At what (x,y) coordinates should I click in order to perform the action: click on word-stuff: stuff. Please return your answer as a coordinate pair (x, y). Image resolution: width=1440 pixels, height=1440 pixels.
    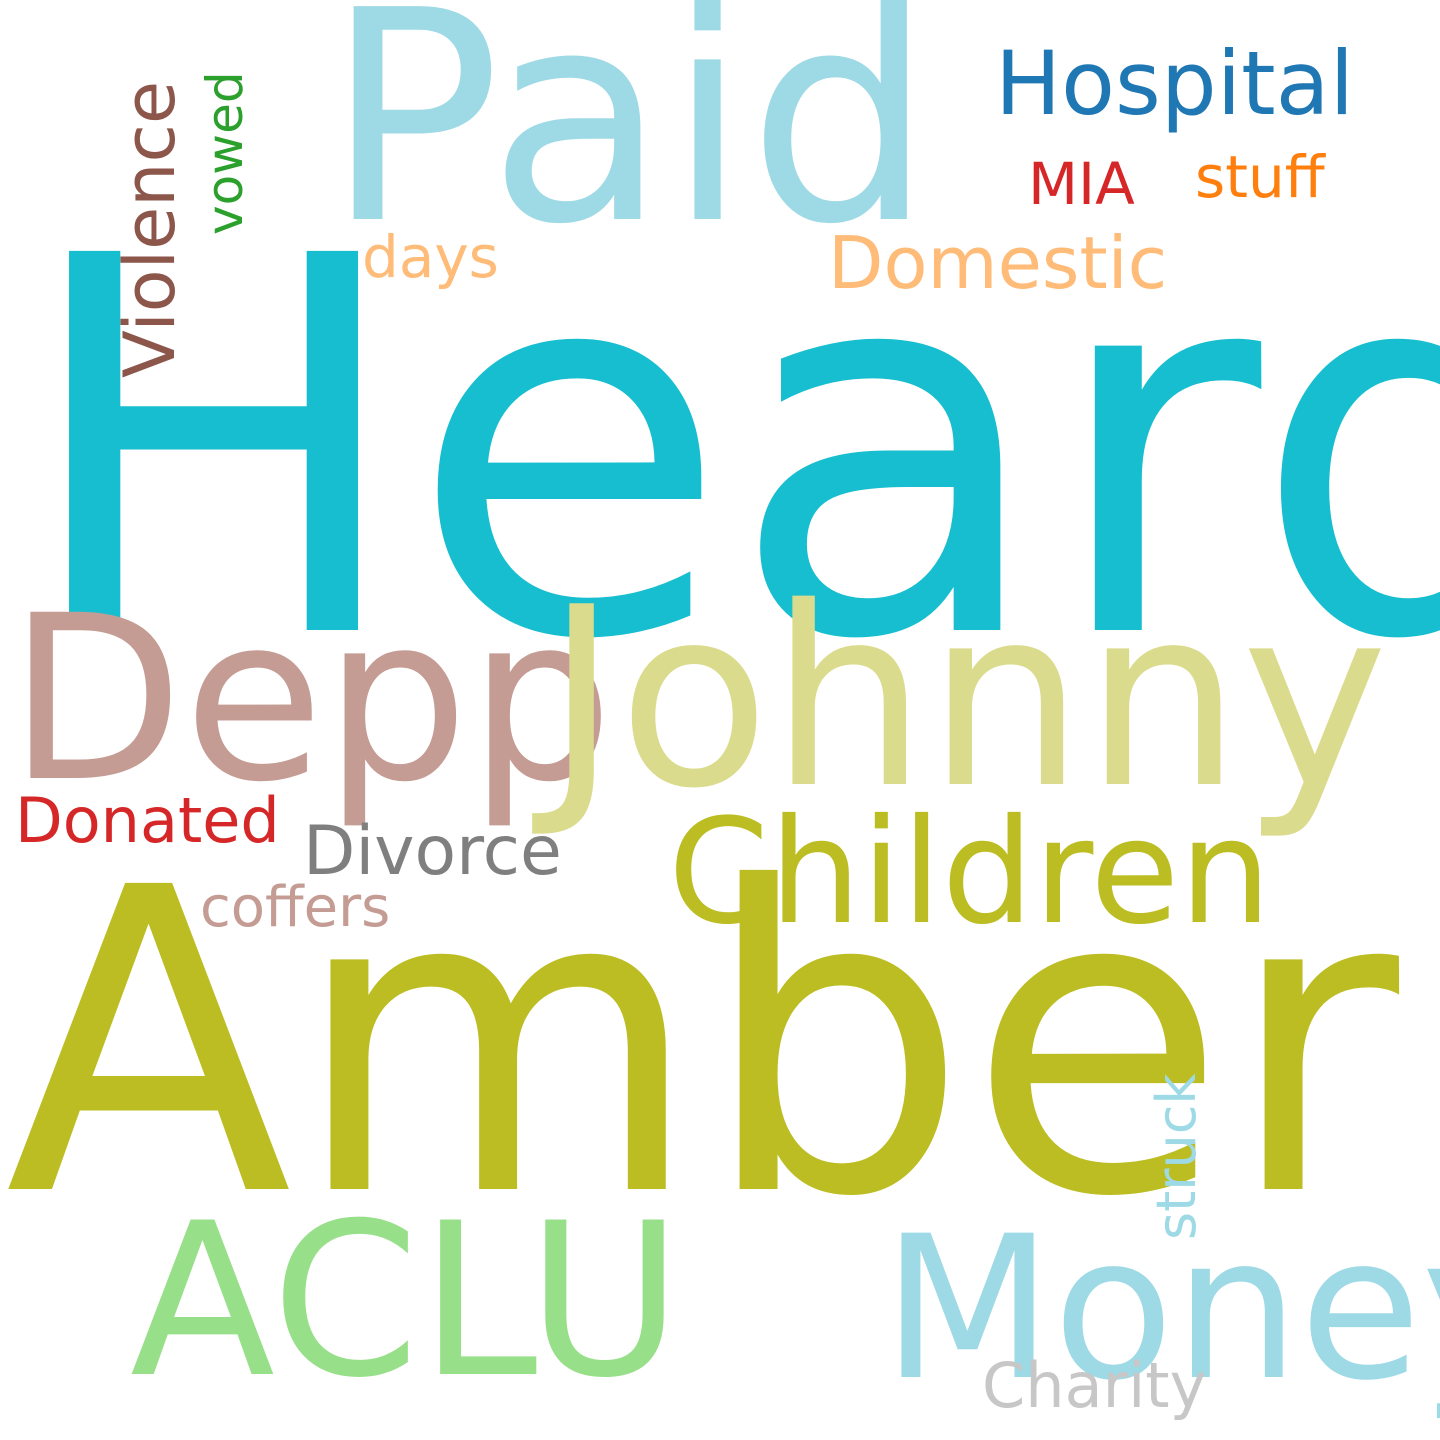
    Looking at the image, I should click on (1260, 177).